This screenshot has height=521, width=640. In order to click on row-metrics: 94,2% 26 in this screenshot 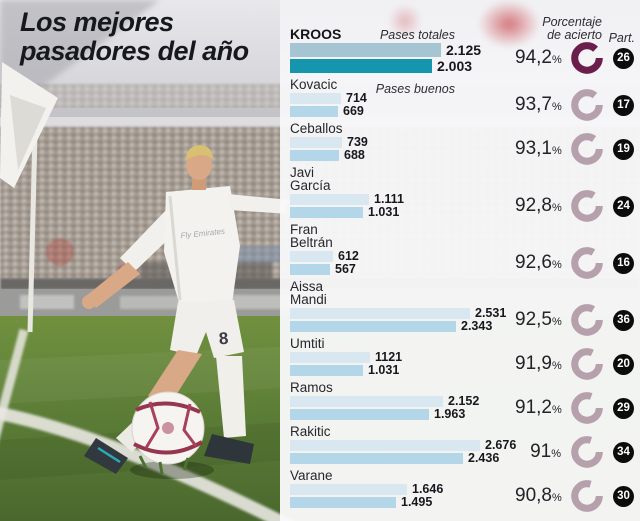, I will do `click(574, 58)`.